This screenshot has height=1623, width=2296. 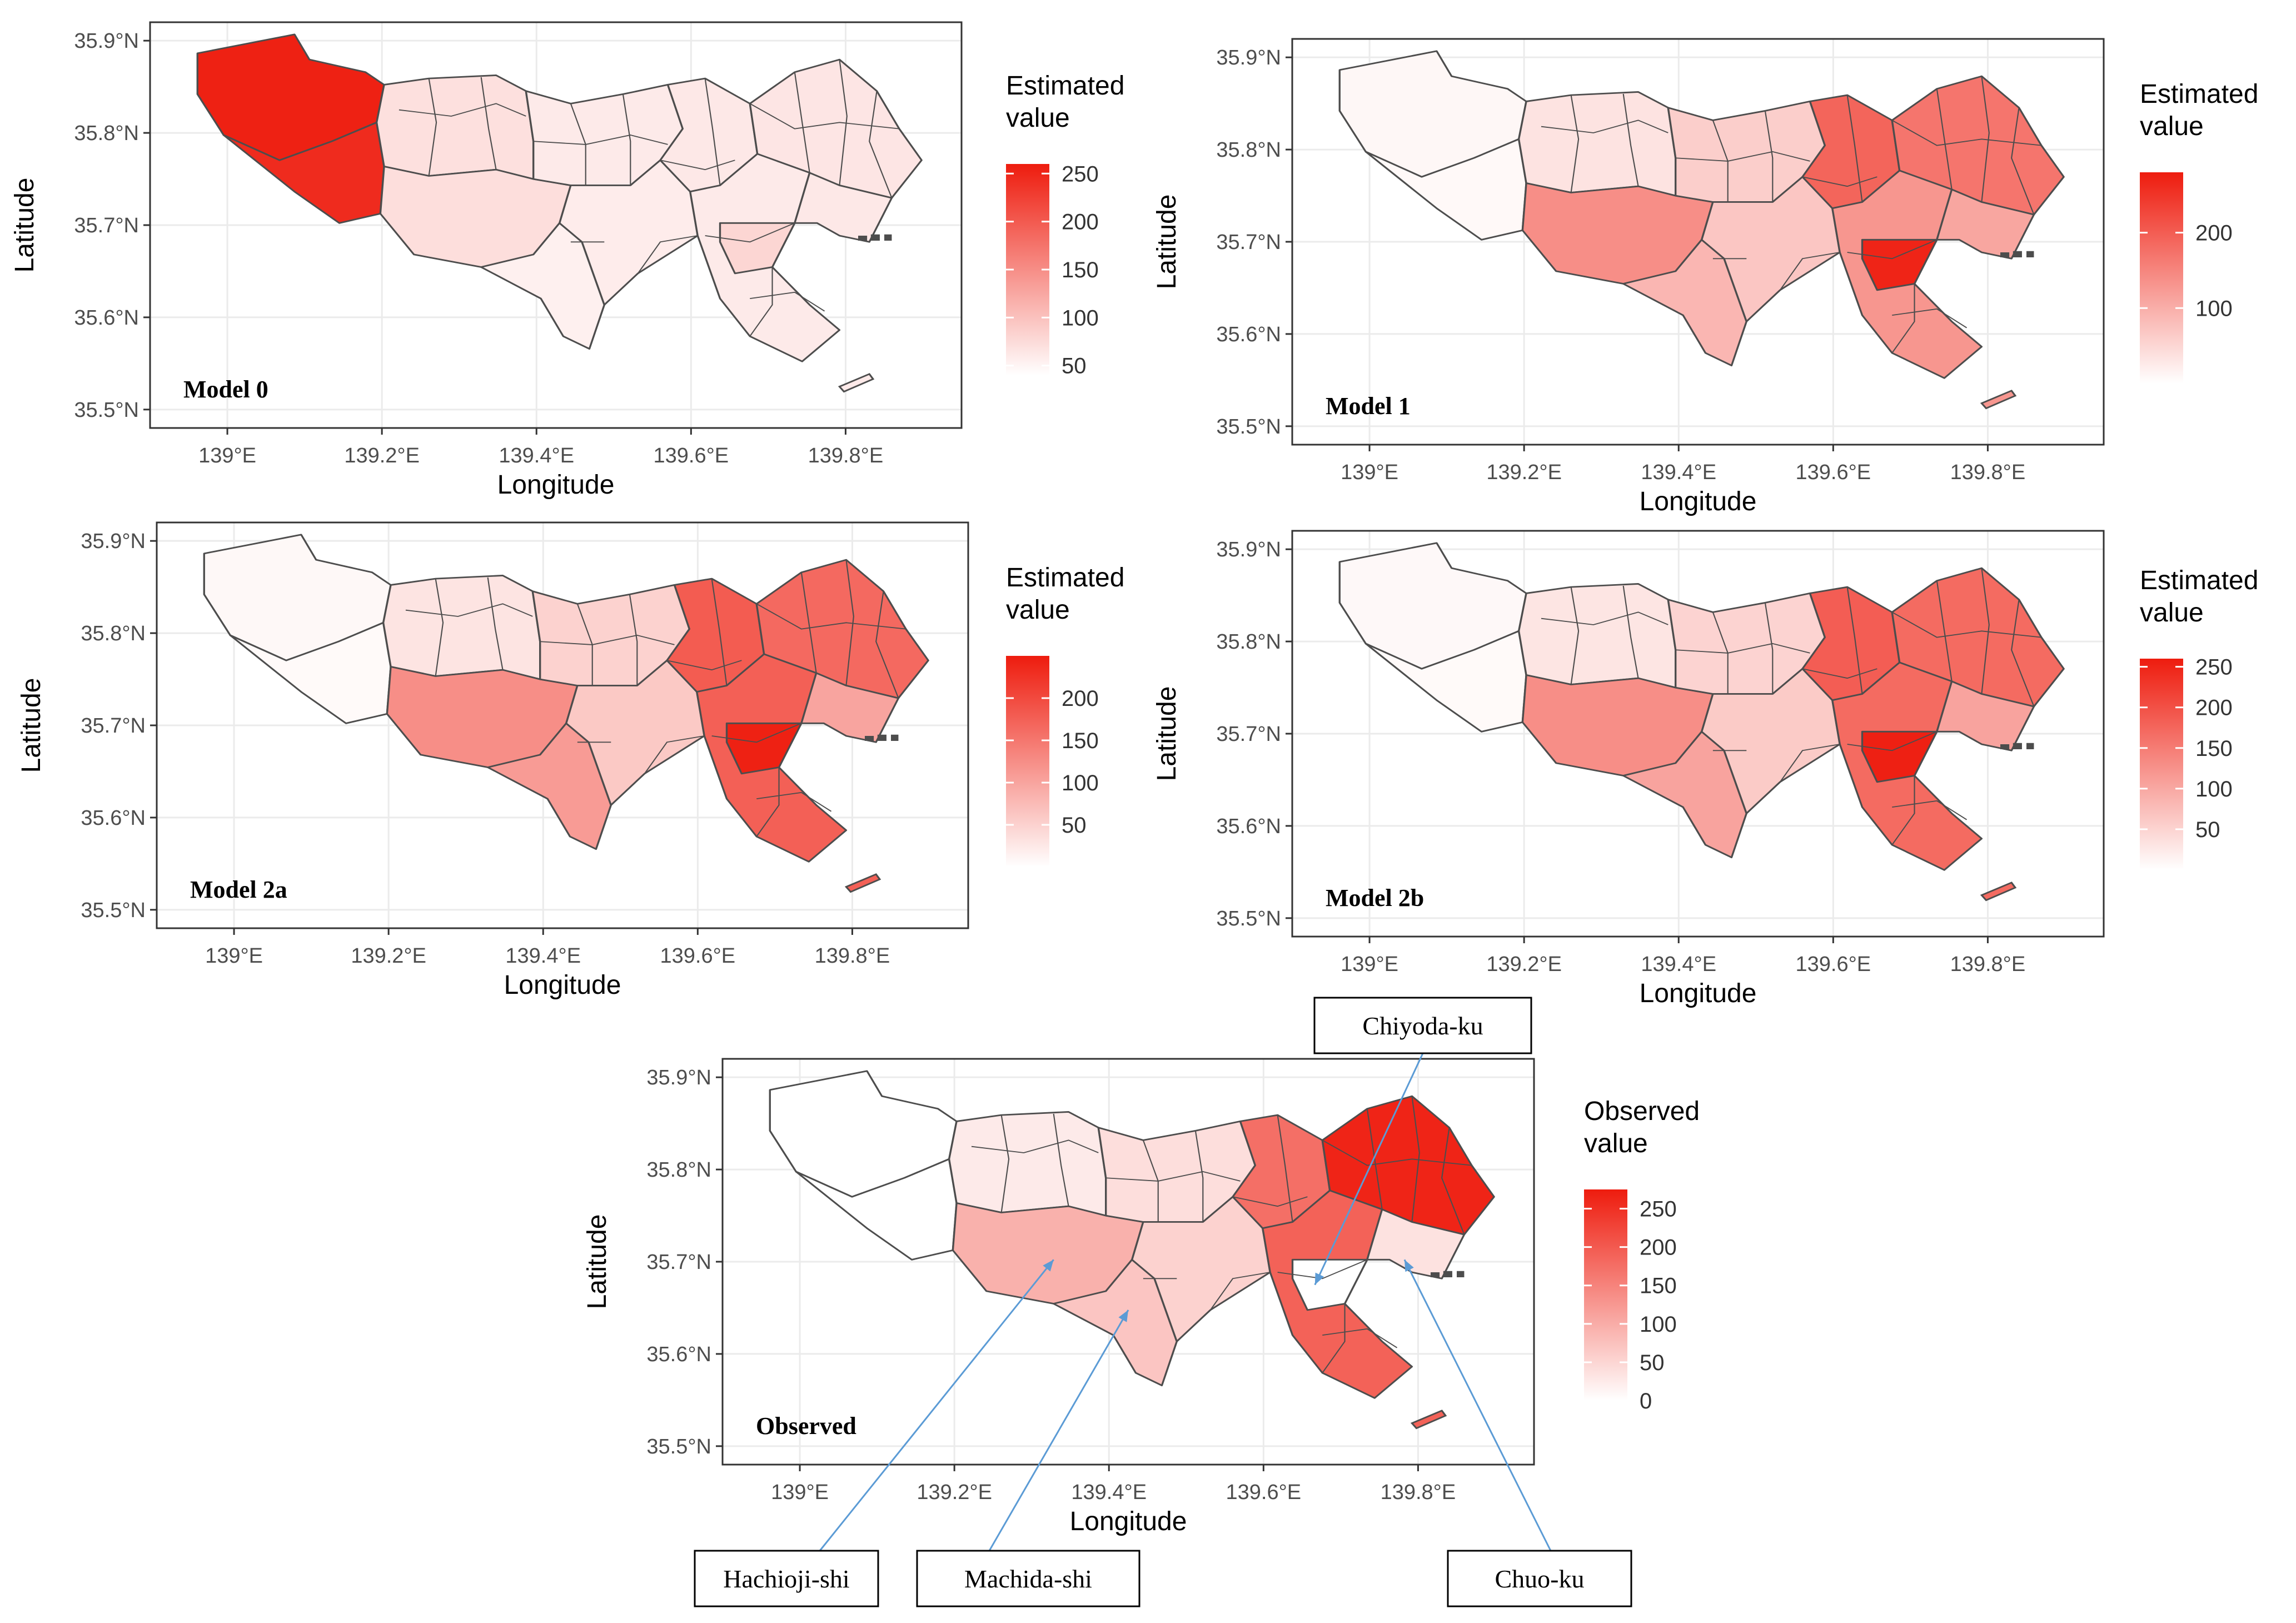 What do you see at coordinates (1985, 224) in the screenshot?
I see `region-chuo` at bounding box center [1985, 224].